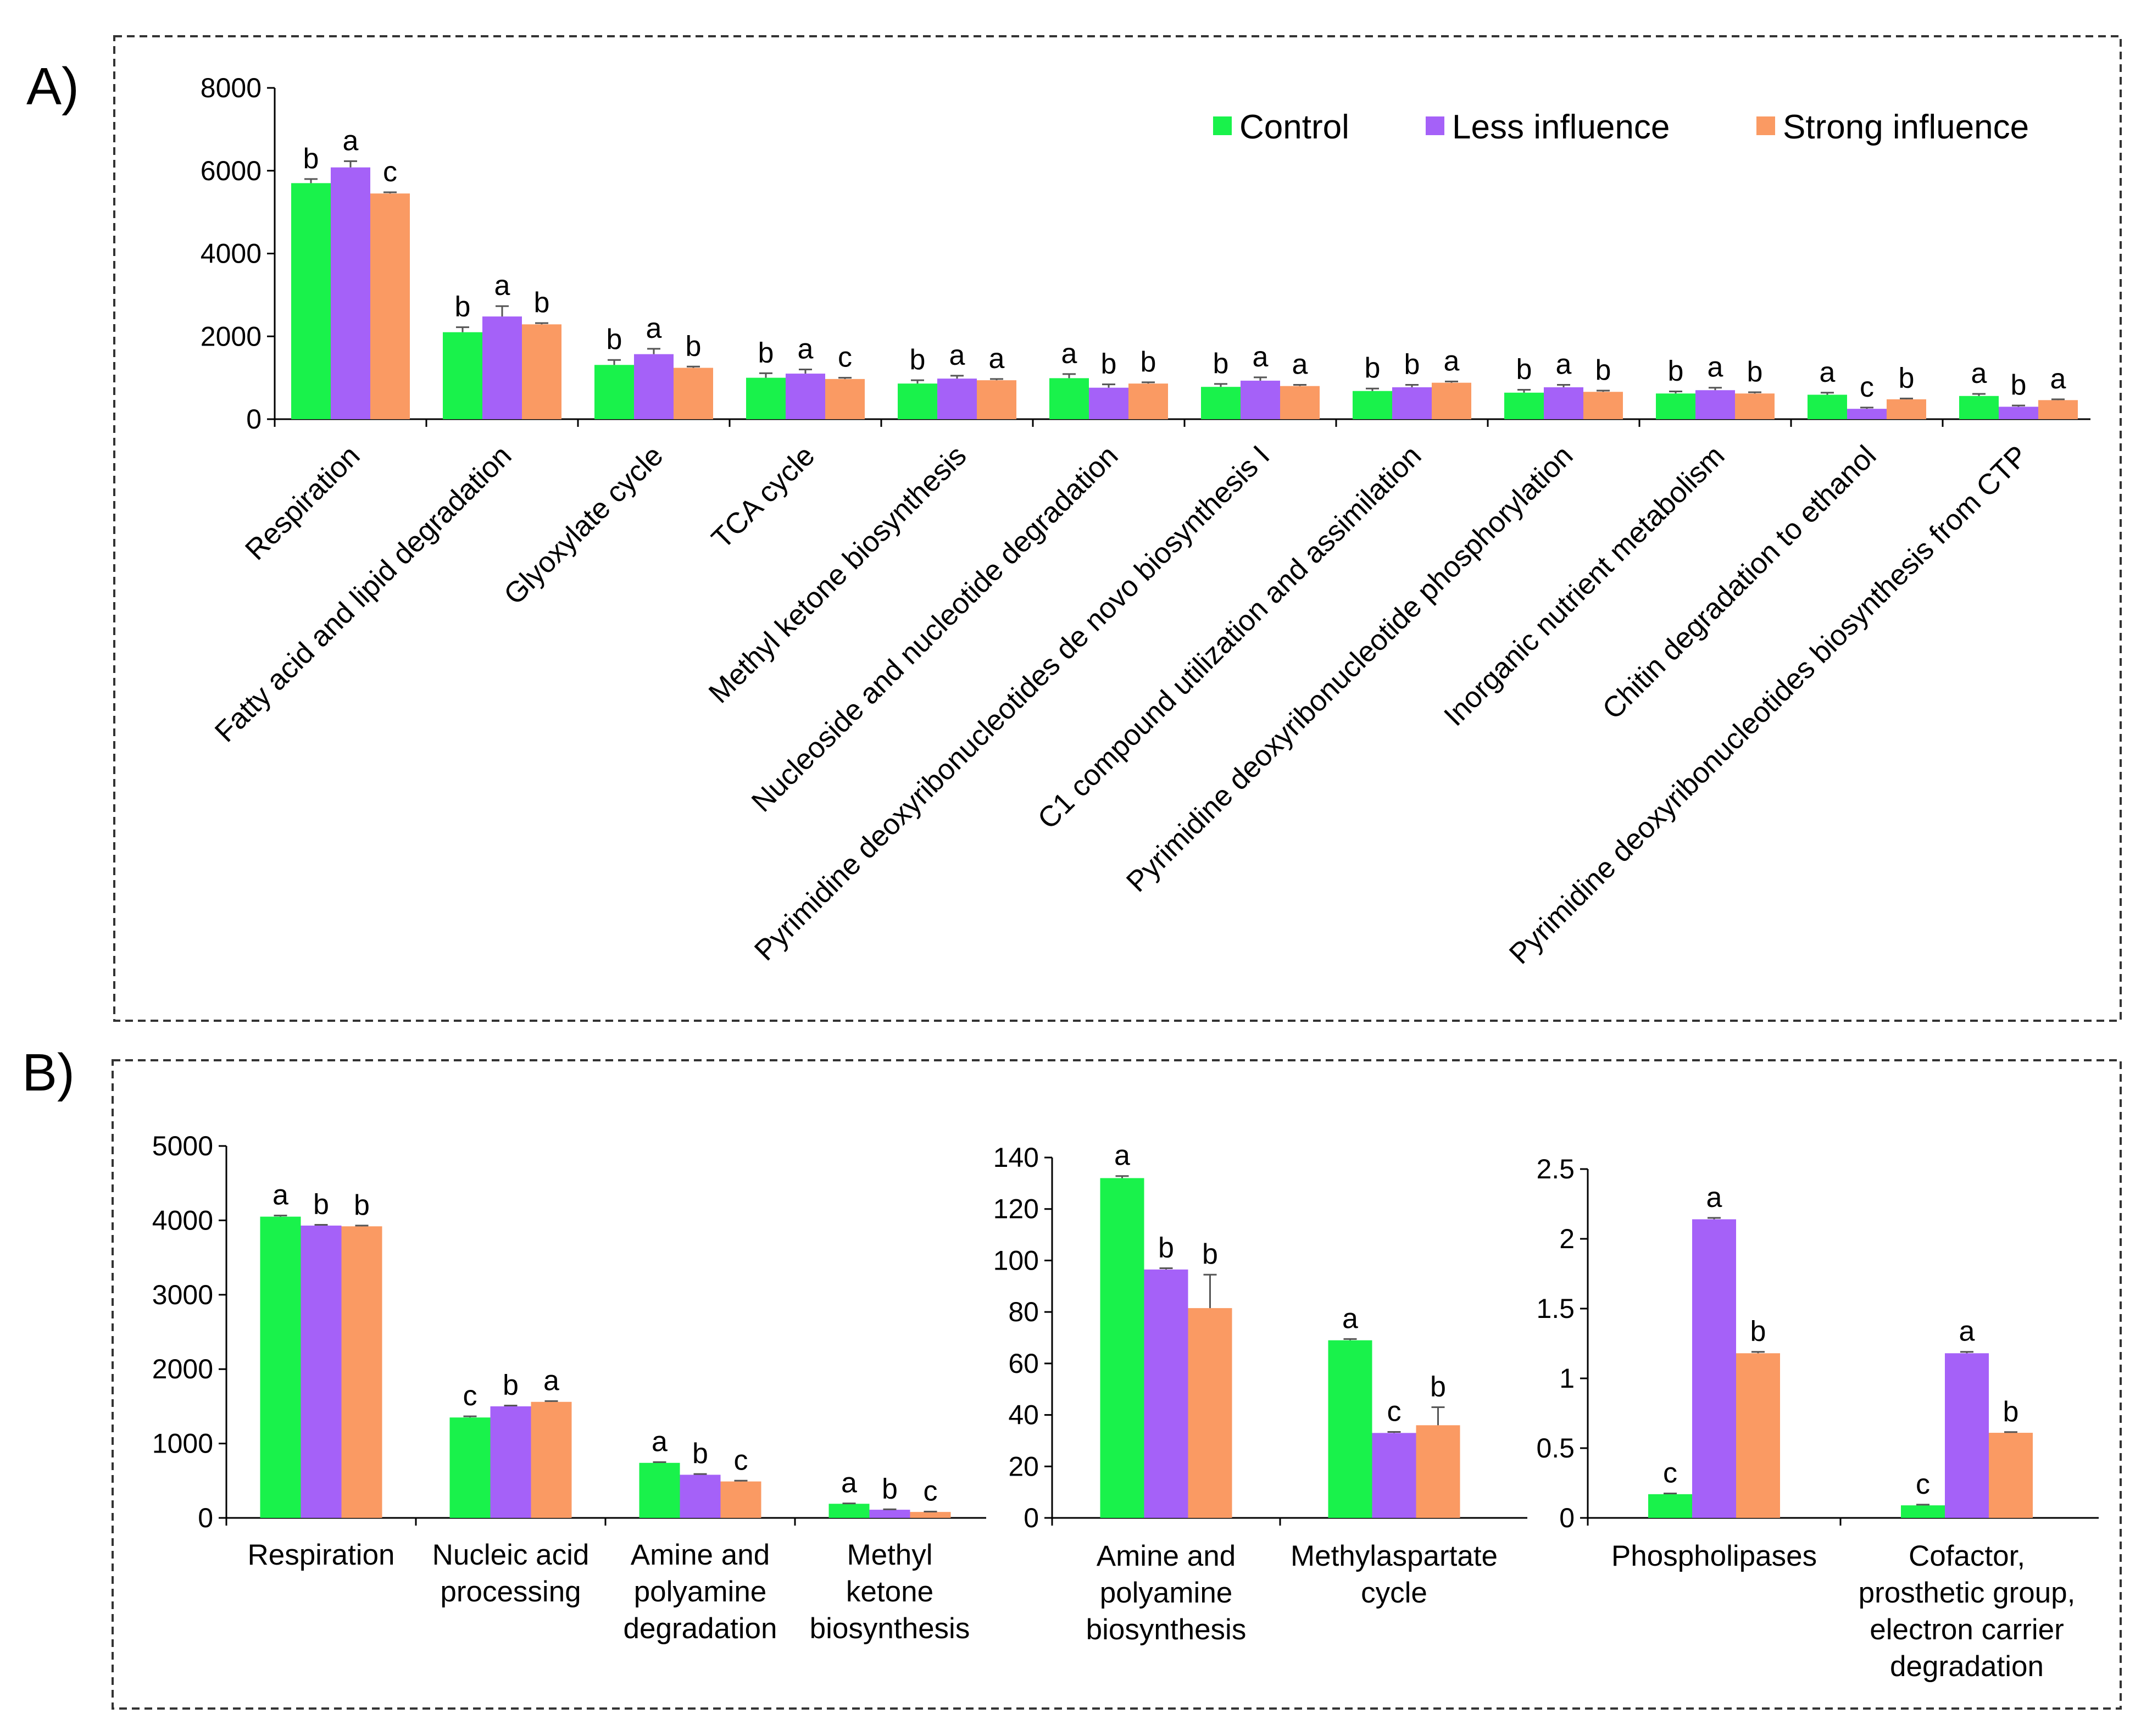 The height and width of the screenshot is (1736, 2141). What do you see at coordinates (1567, 1378) in the screenshot?
I see `y-tick-label: 1` at bounding box center [1567, 1378].